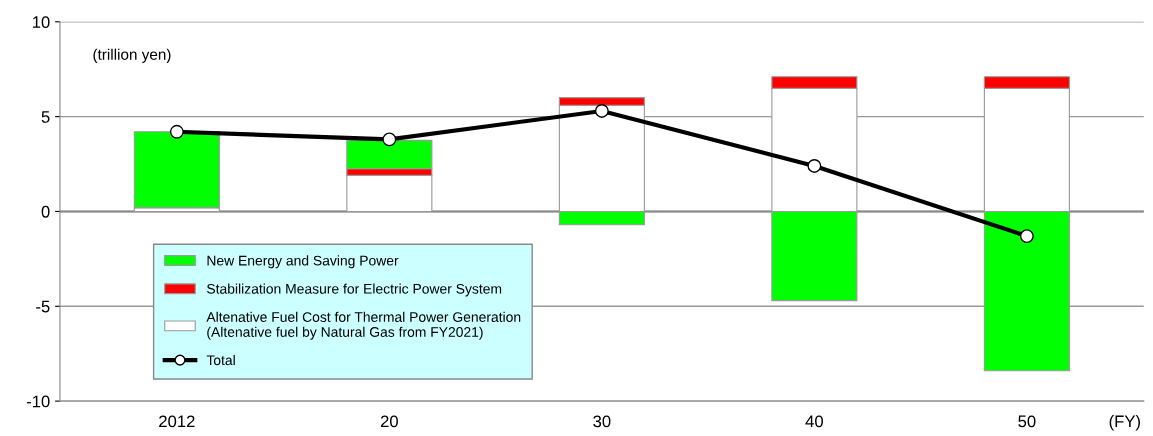  Describe the element at coordinates (45, 117) in the screenshot. I see `y-tick-label: 5` at that location.